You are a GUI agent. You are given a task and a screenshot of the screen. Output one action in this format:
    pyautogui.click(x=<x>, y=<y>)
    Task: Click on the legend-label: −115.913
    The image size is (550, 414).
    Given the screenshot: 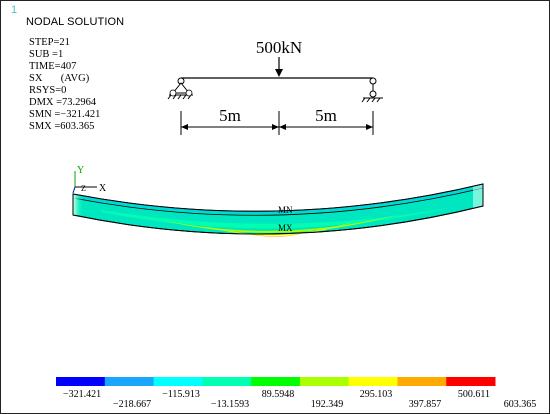 What is the action you would take?
    pyautogui.click(x=181, y=394)
    